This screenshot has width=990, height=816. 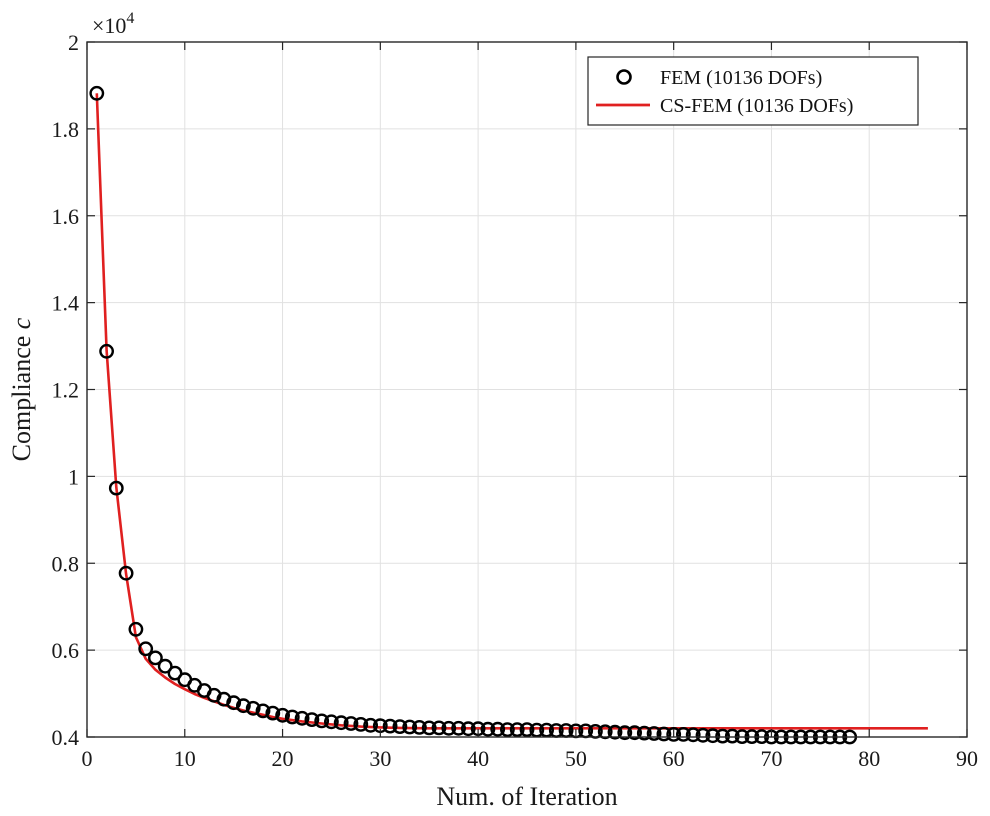 I want to click on x-tick-label: 90, so click(x=967, y=758).